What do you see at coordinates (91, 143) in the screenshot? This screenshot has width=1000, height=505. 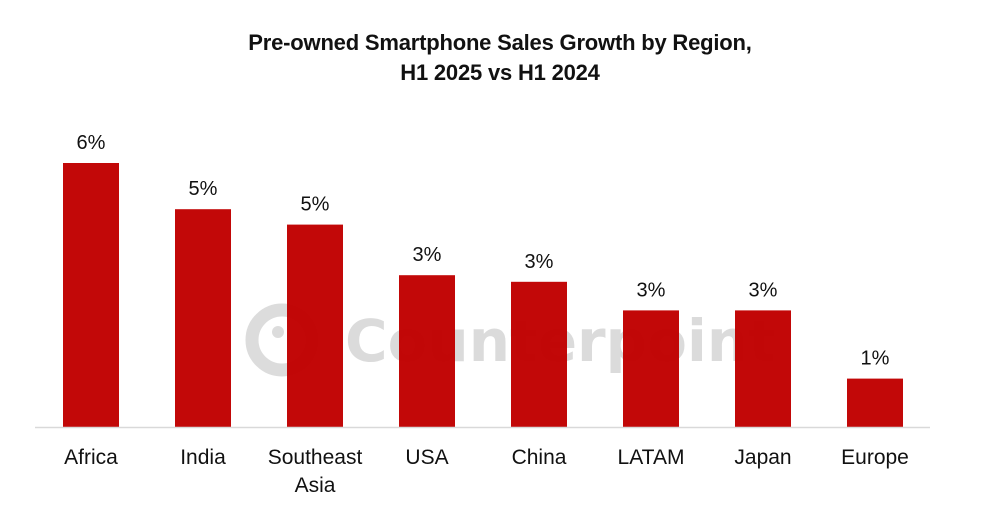 I see `data-label: 6%` at bounding box center [91, 143].